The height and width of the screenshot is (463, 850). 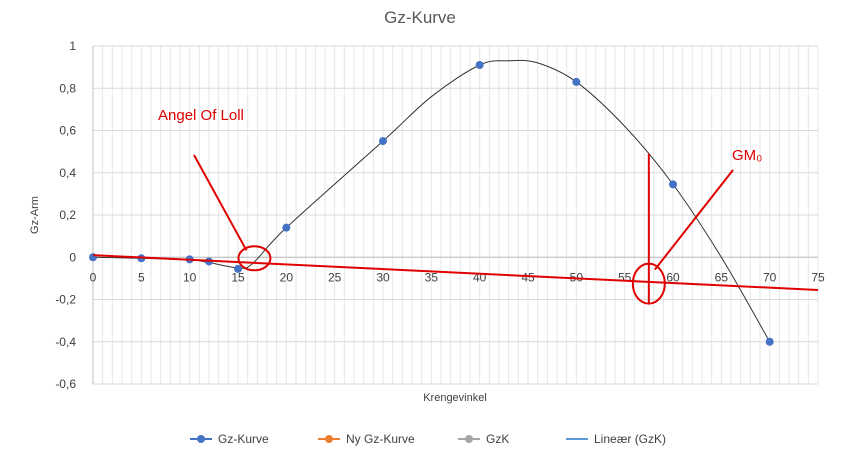 I want to click on y-tick-label: 0,2, so click(x=67, y=215).